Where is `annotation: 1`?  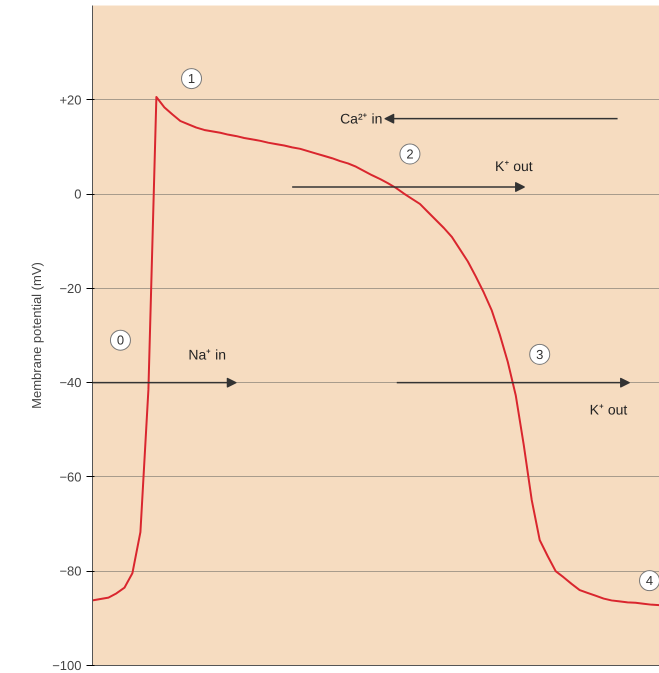 annotation: 1 is located at coordinates (192, 78).